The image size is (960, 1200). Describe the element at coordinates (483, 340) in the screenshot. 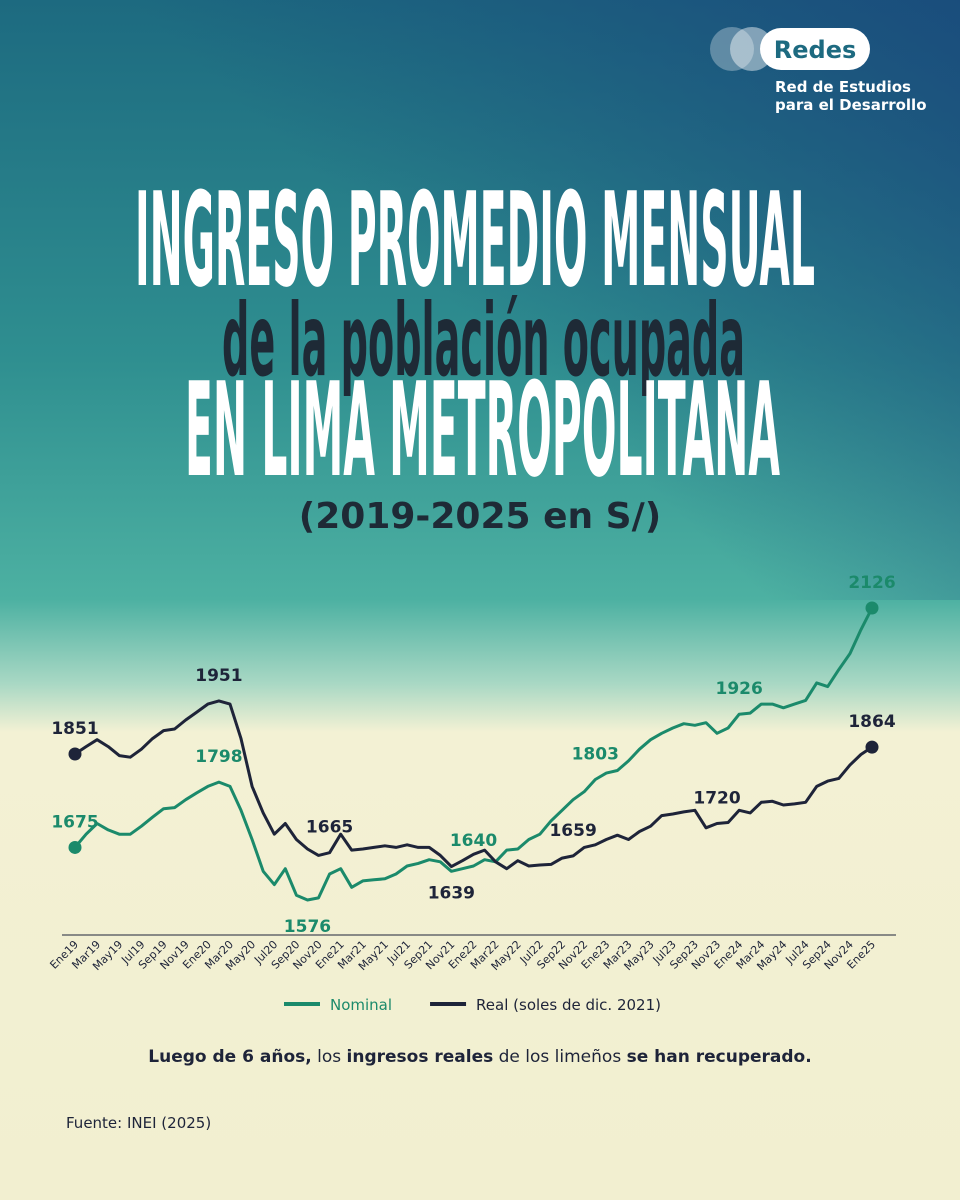

I see `title-line: de la población ocupada` at that location.